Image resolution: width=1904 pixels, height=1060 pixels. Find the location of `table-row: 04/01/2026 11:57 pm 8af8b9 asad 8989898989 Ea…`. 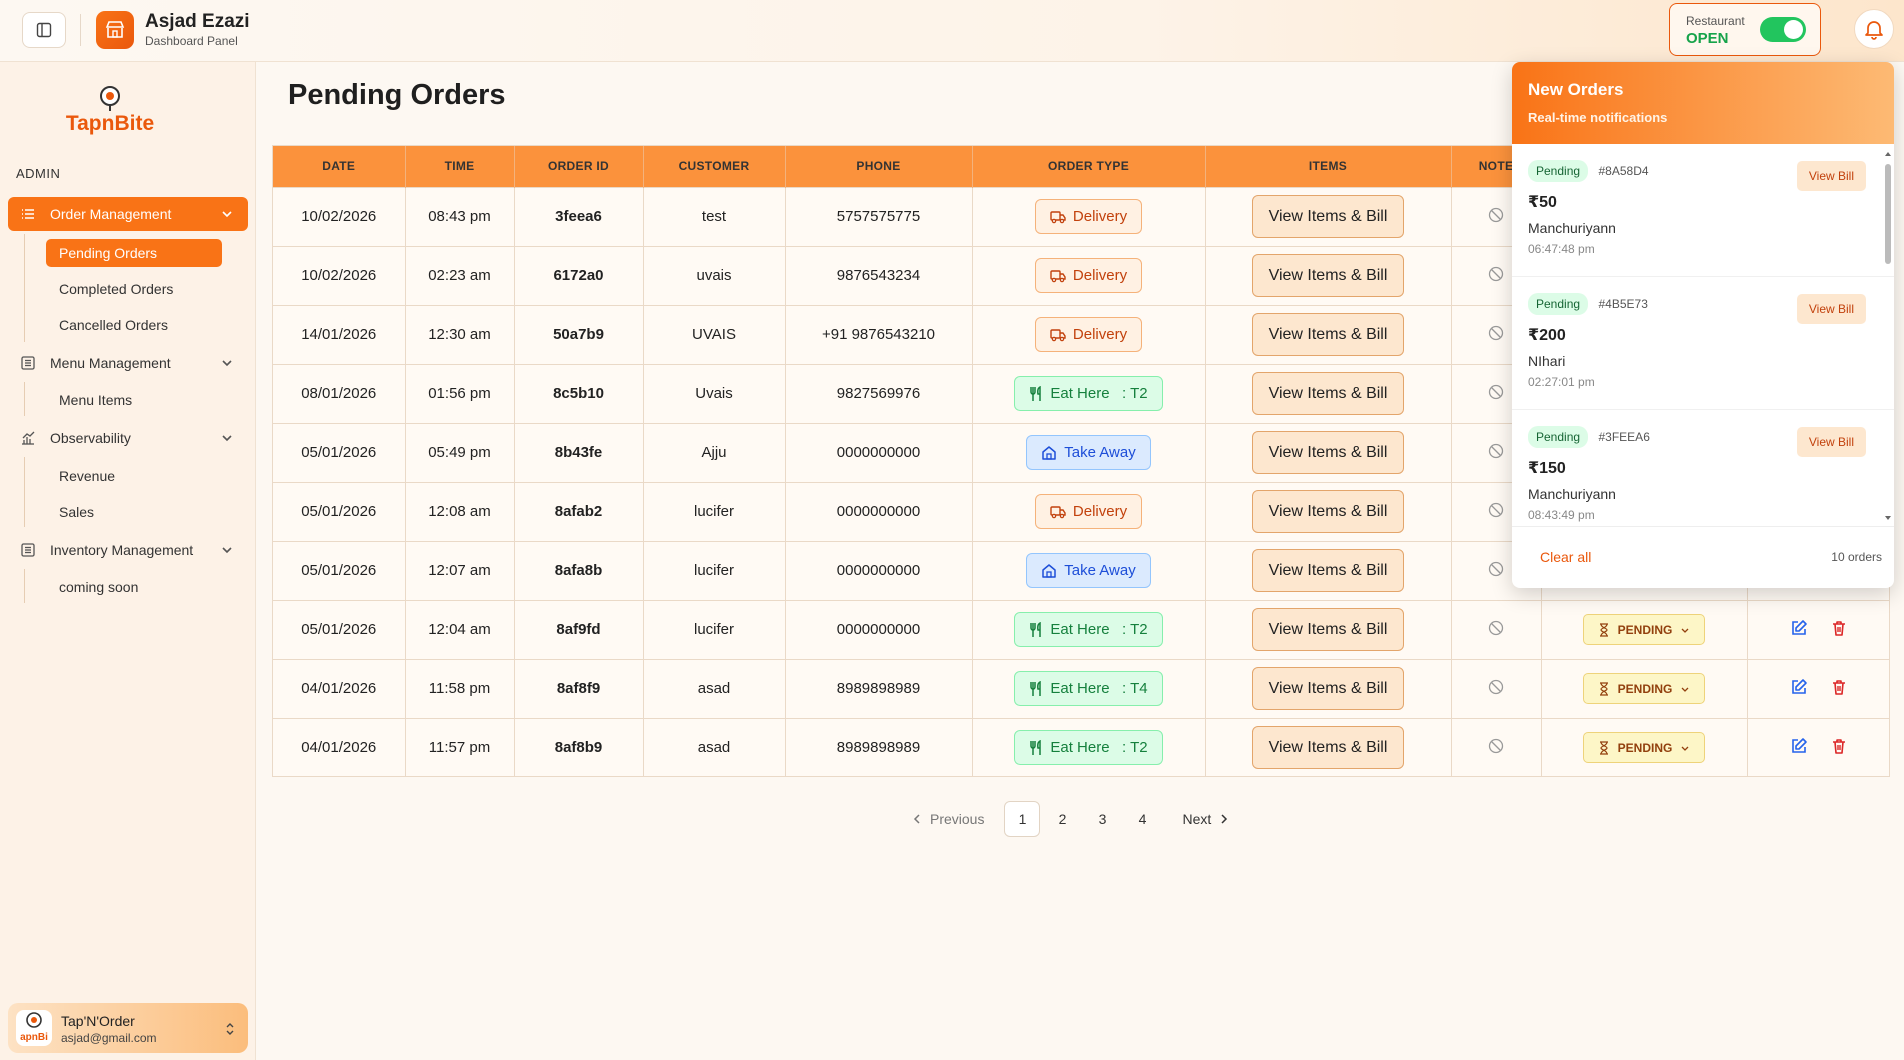

table-row: 04/01/2026 11:57 pm 8af8b9 asad 8989898989 Ea… is located at coordinates (1081, 746).